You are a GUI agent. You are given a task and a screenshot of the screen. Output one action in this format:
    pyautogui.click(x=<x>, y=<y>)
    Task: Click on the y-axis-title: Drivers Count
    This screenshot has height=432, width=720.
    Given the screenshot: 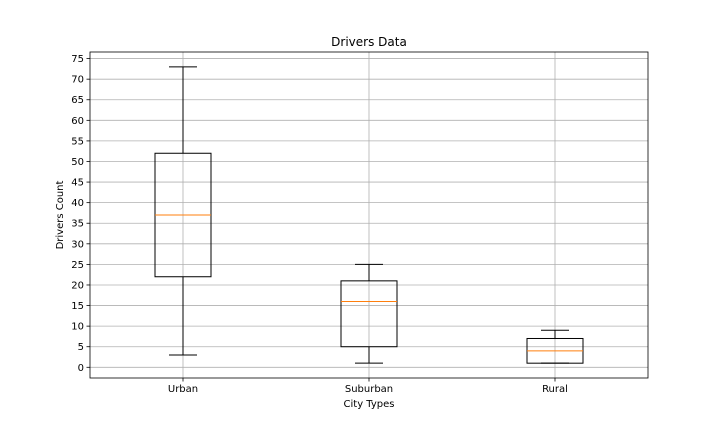 What is the action you would take?
    pyautogui.click(x=60, y=214)
    